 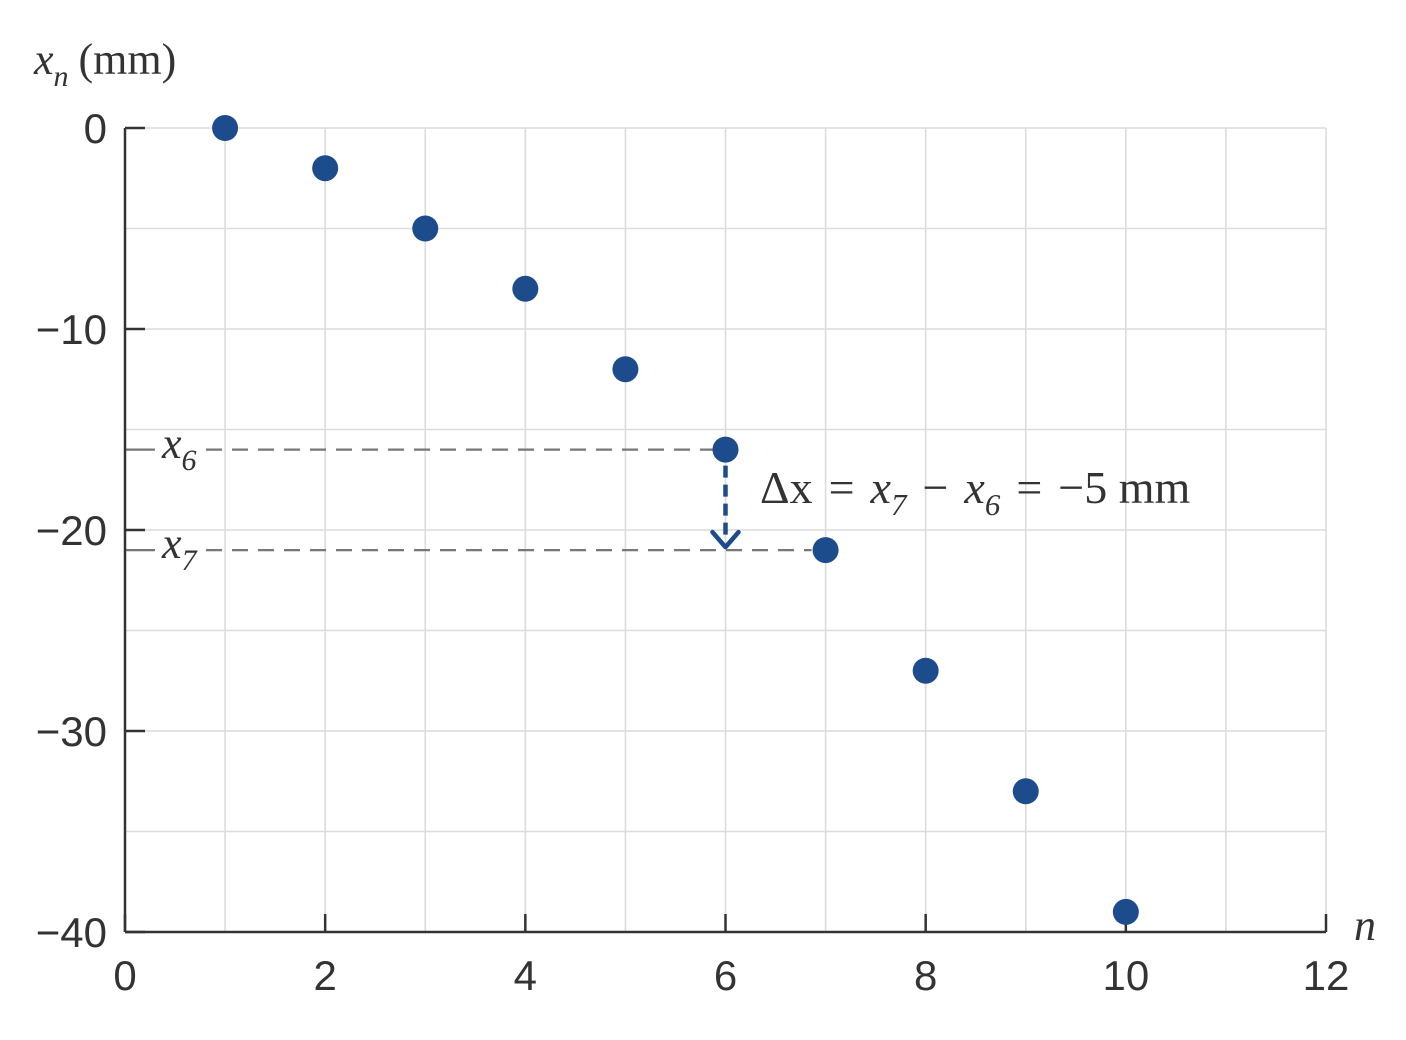 What do you see at coordinates (525, 975) in the screenshot?
I see `x-tick-label: 4` at bounding box center [525, 975].